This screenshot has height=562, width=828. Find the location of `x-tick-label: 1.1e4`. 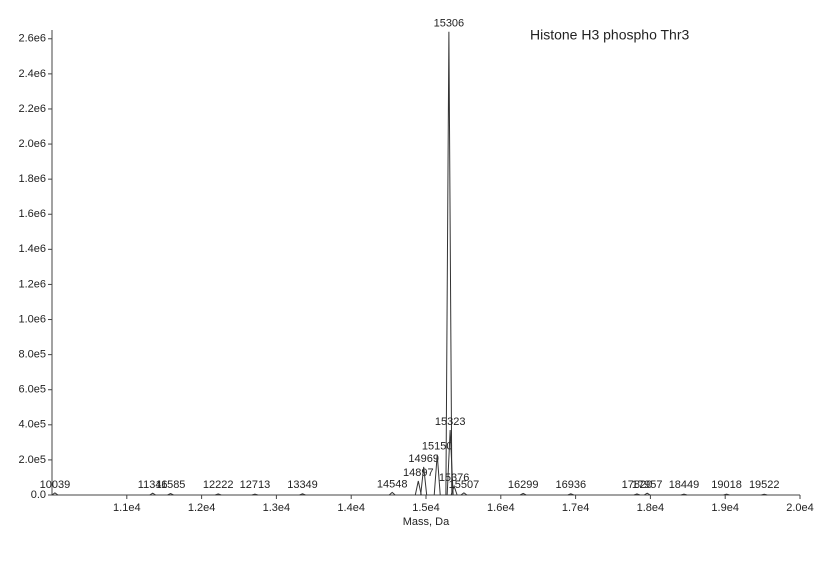

x-tick-label: 1.1e4 is located at coordinates (127, 508).